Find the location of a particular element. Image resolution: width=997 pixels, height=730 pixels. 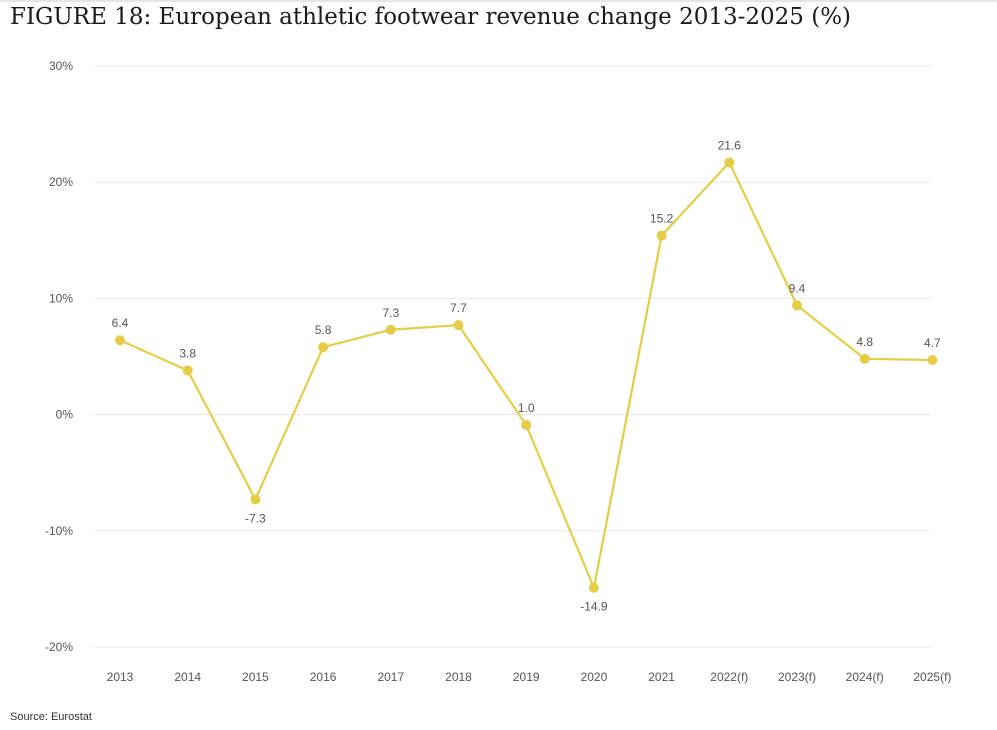

data-label: 6.4 is located at coordinates (120, 323).